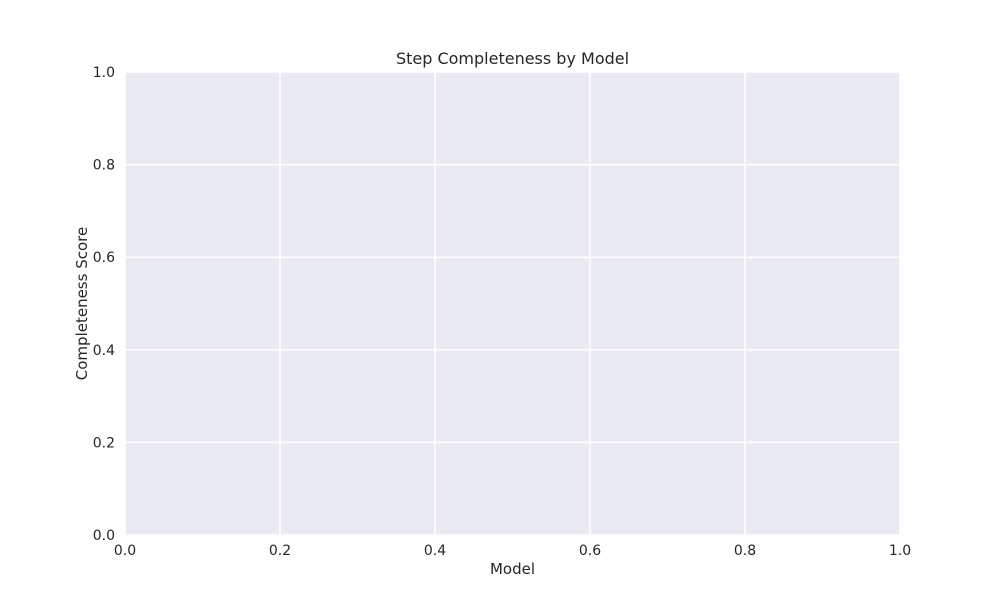 The width and height of the screenshot is (1000, 600). I want to click on y-tick-label: 0.6, so click(104, 258).